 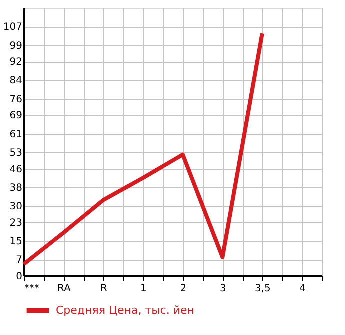 I want to click on y-tick-label: 99, so click(x=16, y=46).